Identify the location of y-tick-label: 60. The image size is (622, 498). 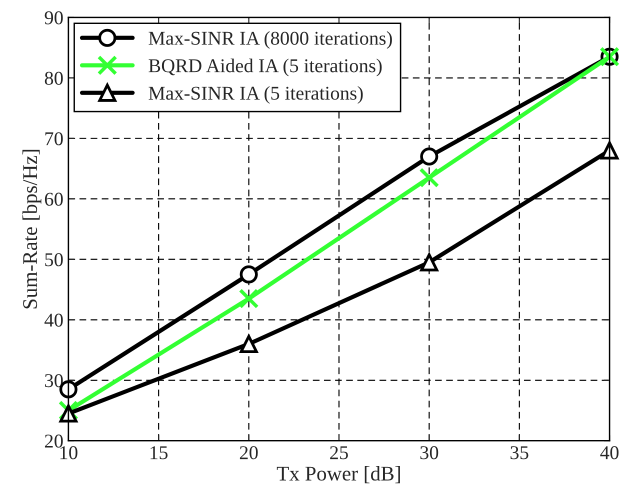
(53, 199).